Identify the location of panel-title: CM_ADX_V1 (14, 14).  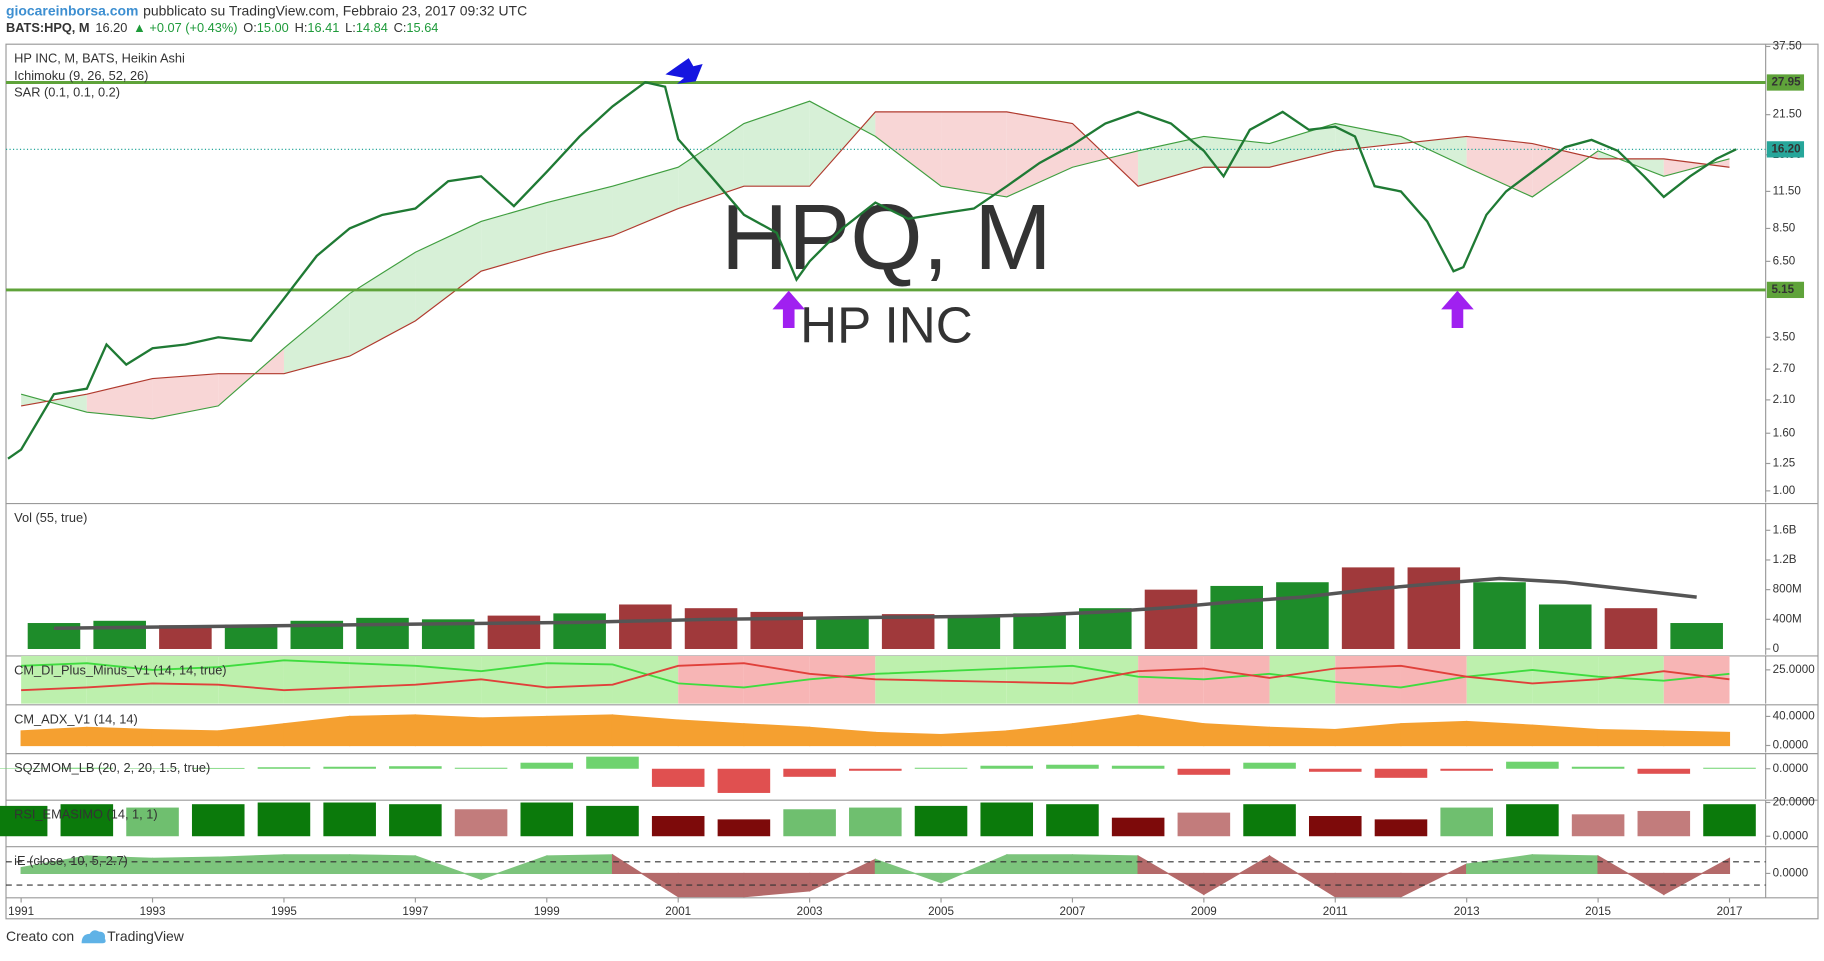
(76, 718).